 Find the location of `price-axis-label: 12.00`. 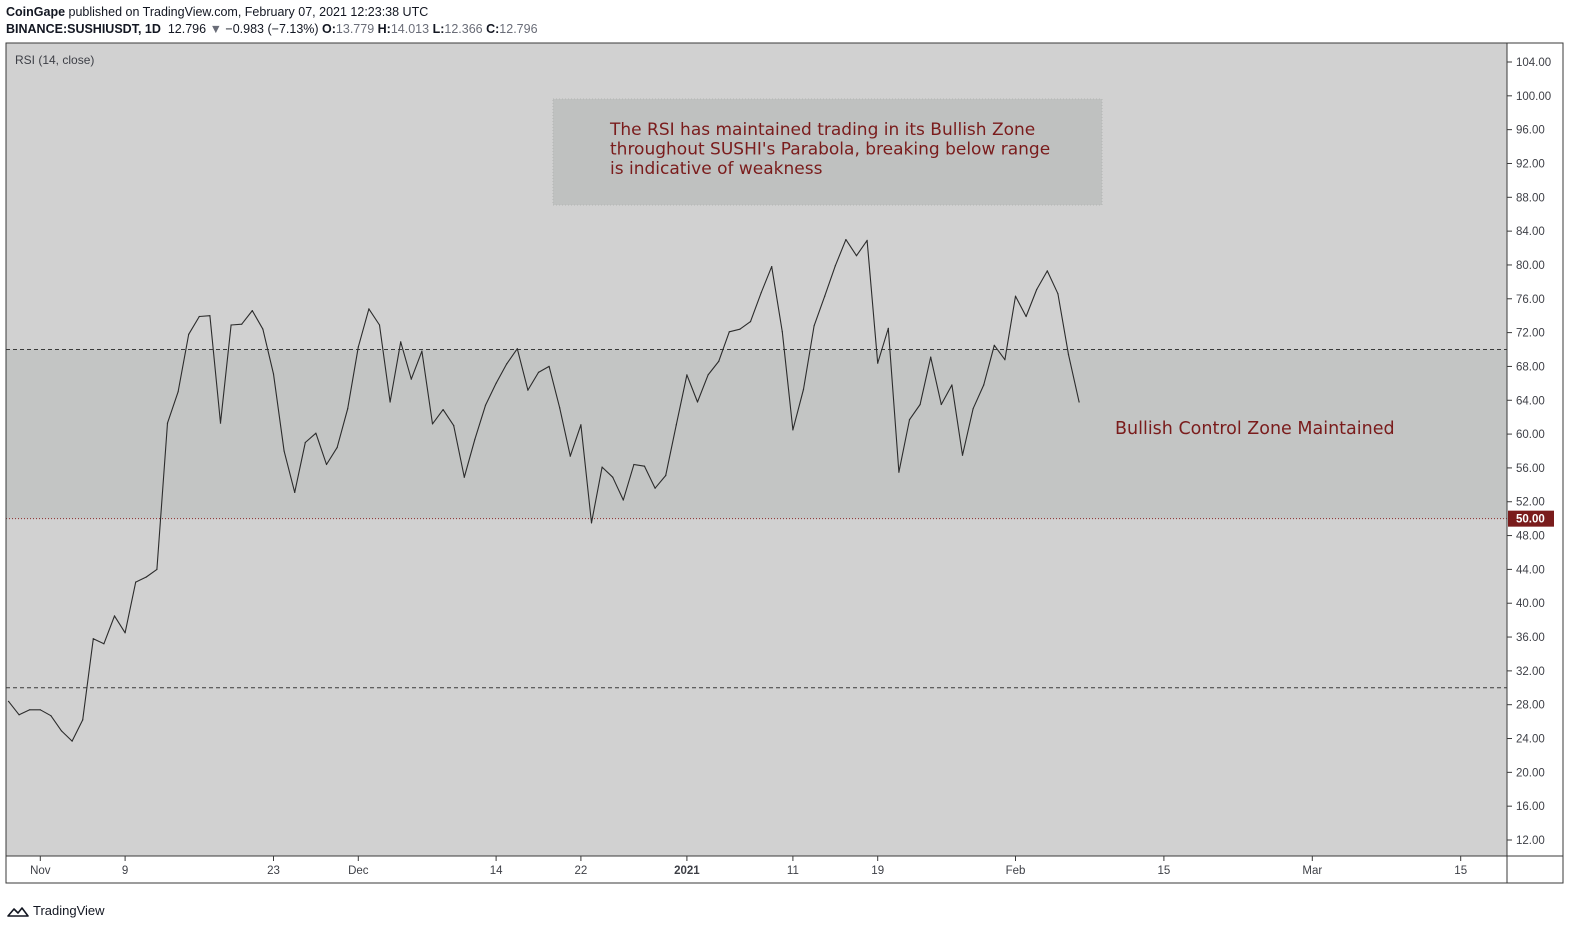

price-axis-label: 12.00 is located at coordinates (1530, 841).